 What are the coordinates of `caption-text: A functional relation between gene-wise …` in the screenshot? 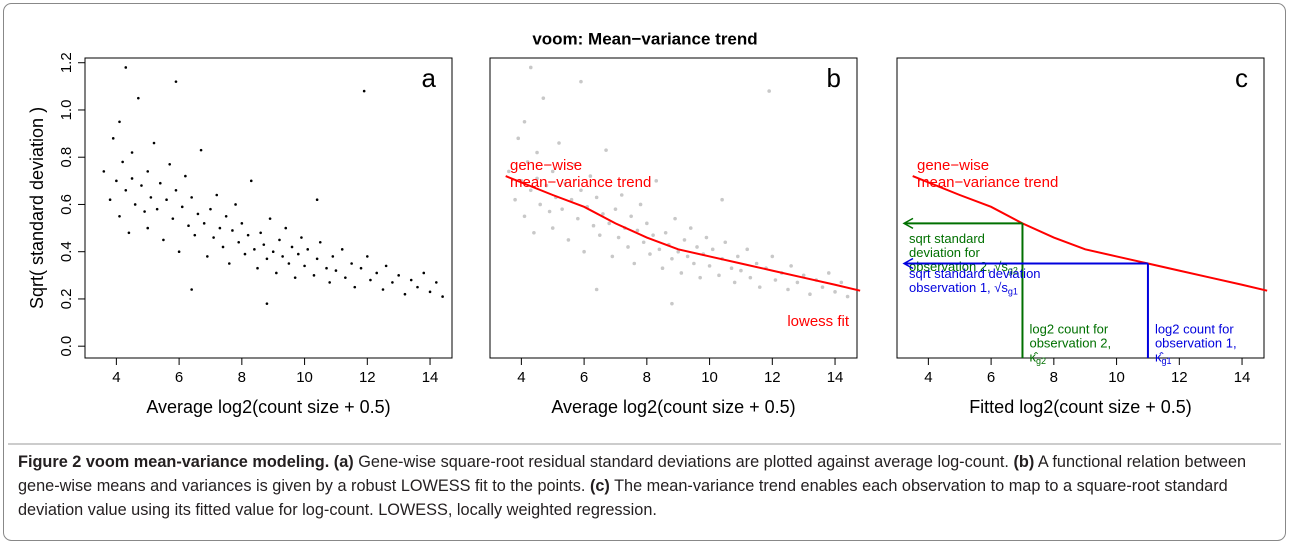 It's located at (632, 474).